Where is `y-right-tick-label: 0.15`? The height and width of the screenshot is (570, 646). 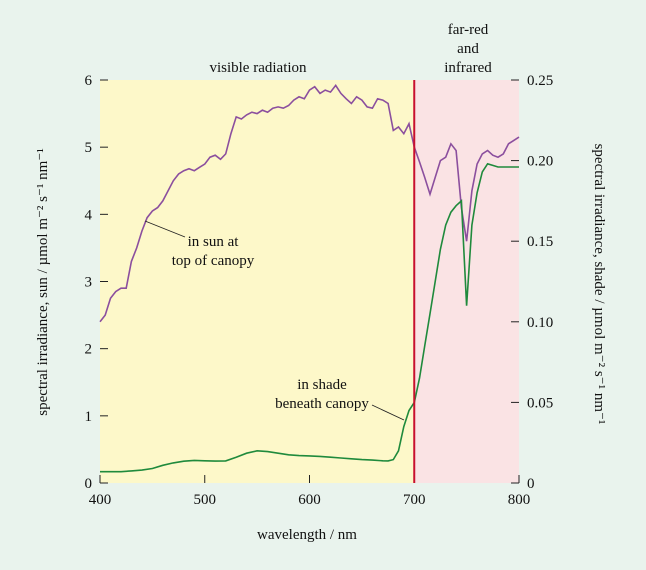 y-right-tick-label: 0.15 is located at coordinates (540, 242).